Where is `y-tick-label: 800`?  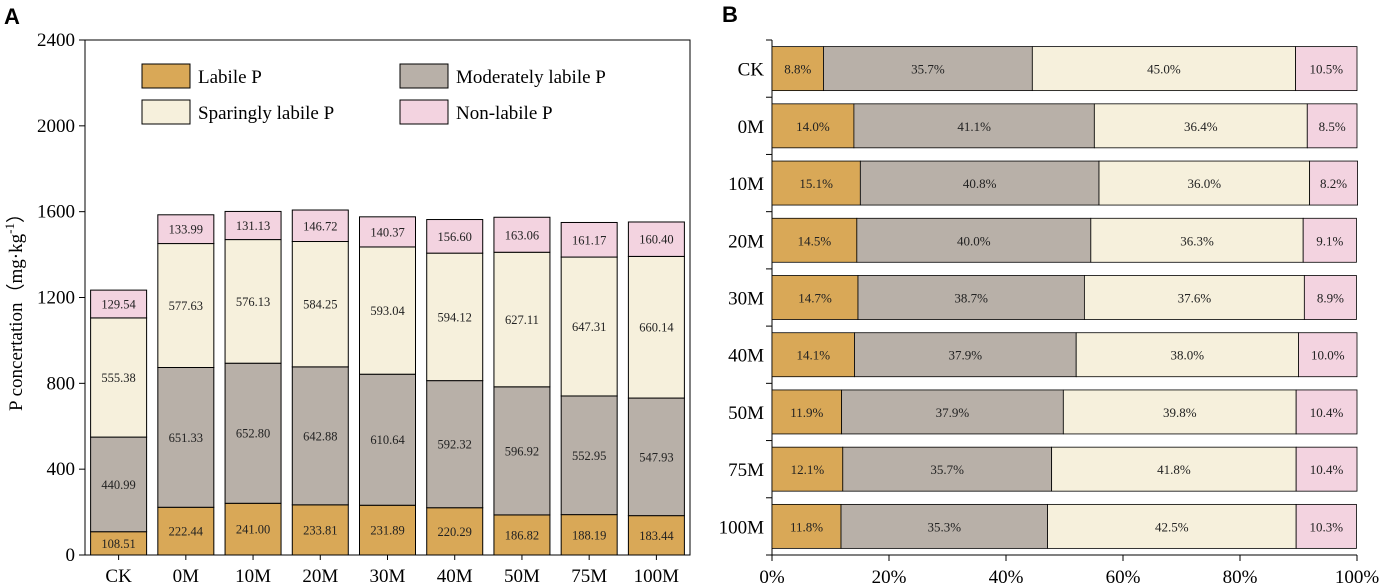 y-tick-label: 800 is located at coordinates (61, 383).